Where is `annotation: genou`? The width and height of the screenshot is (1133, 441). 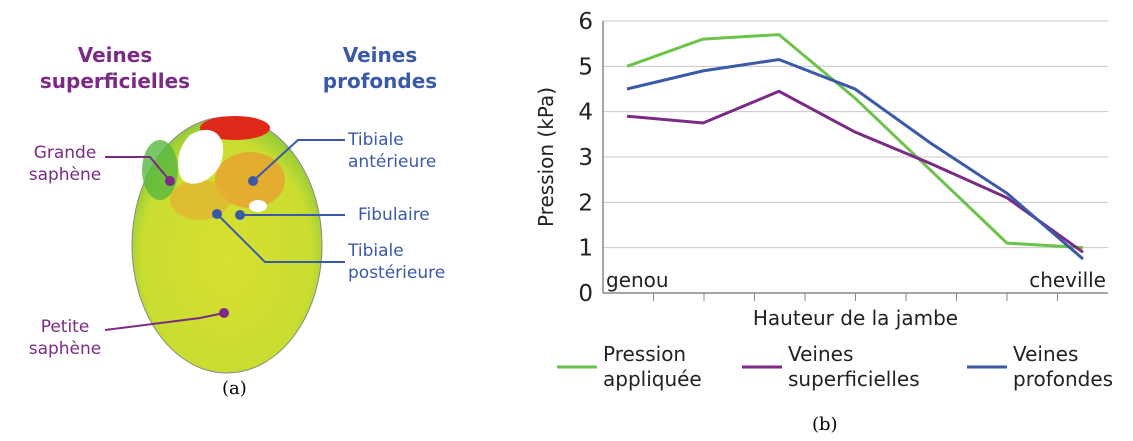
annotation: genou is located at coordinates (637, 280).